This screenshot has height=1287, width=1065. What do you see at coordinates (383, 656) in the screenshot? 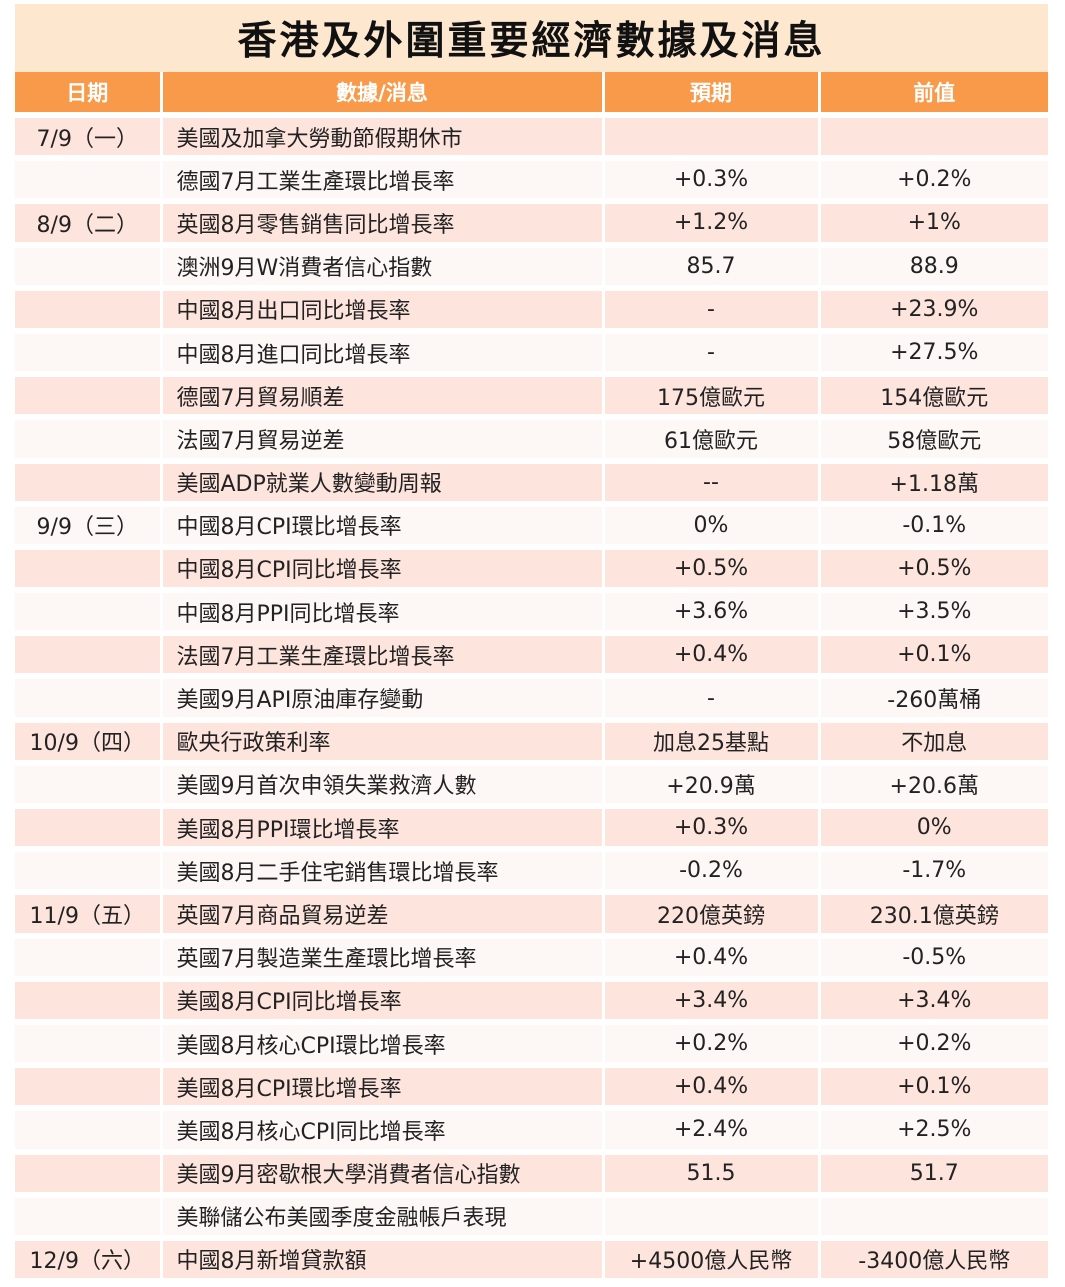
I see `cell-item: 法國7月工業生產環比增長率` at bounding box center [383, 656].